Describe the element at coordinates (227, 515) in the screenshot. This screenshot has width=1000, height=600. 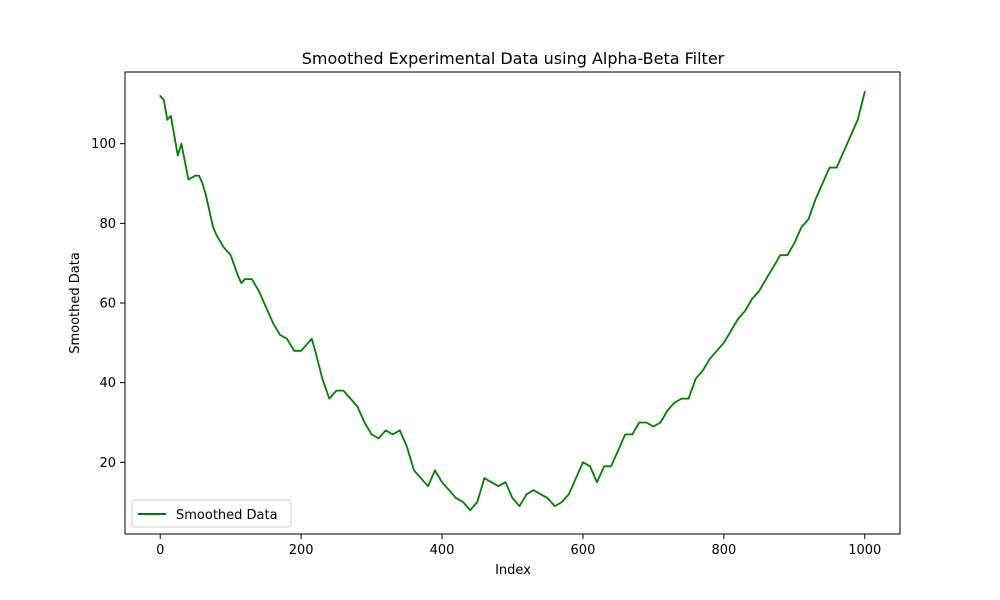
I see `legend-label: Smoothed Data` at that location.